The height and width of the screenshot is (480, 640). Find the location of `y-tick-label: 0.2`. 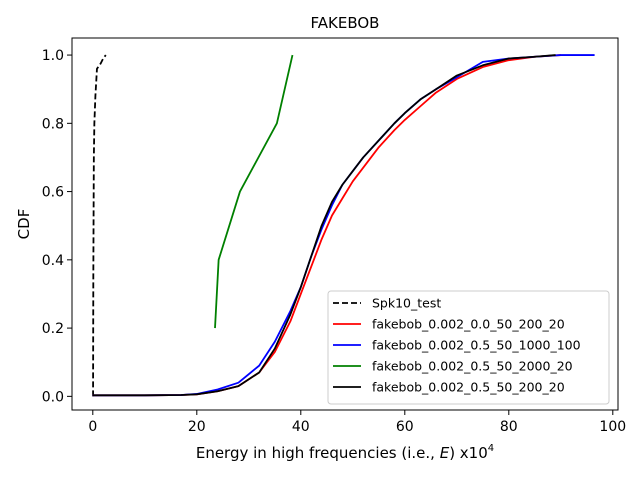

y-tick-label: 0.2 is located at coordinates (53, 329).